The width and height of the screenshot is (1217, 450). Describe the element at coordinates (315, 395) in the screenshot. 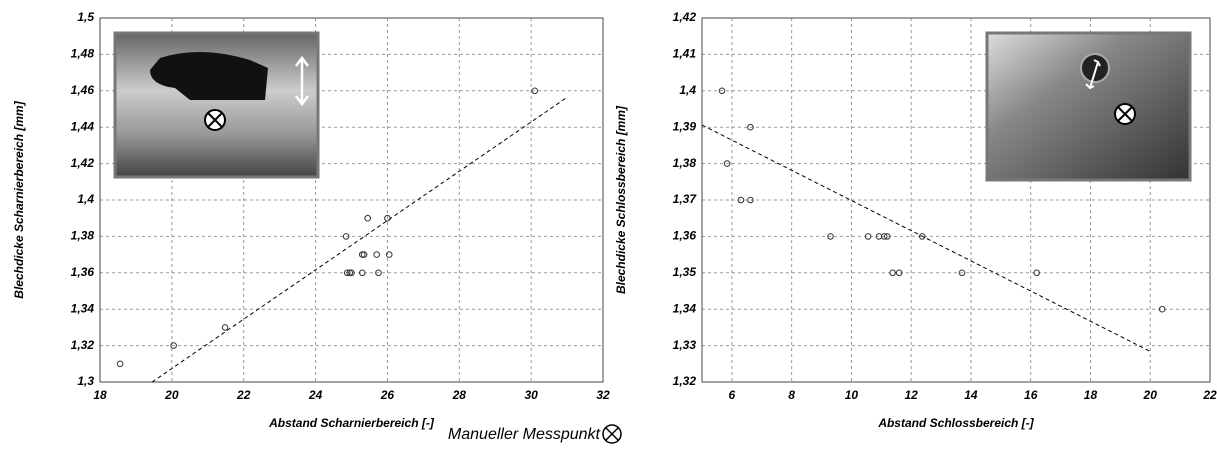

I see `x-tick-label: 24` at that location.